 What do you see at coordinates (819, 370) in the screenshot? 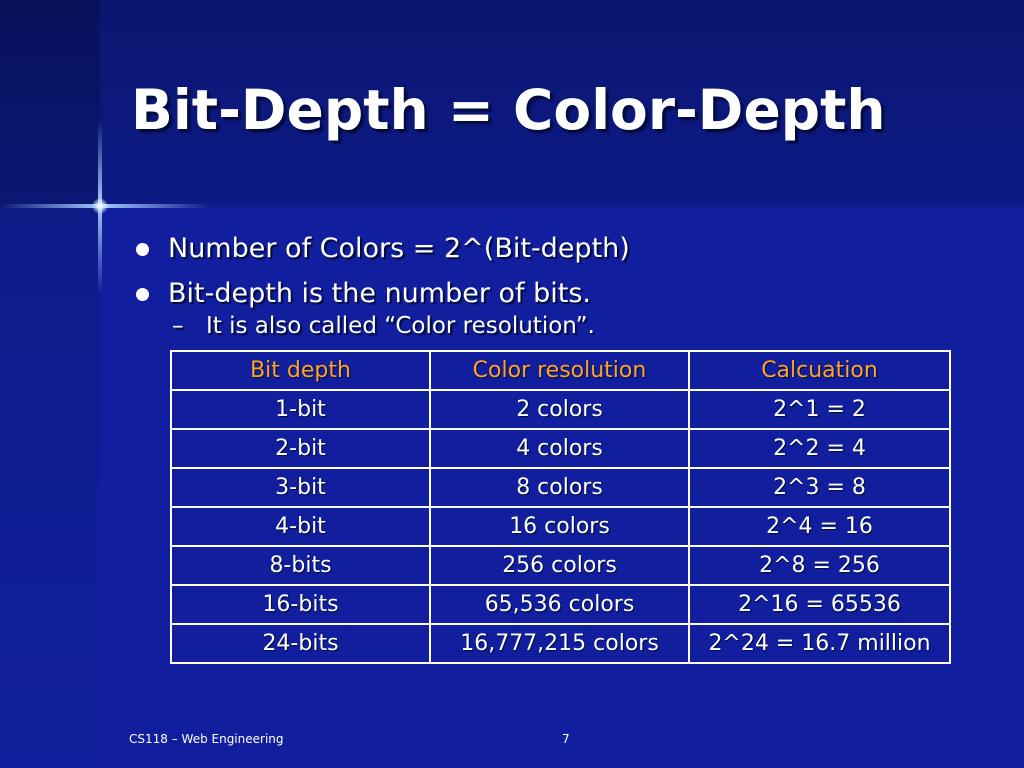
I see `column-header-calculation: Calcuation` at bounding box center [819, 370].